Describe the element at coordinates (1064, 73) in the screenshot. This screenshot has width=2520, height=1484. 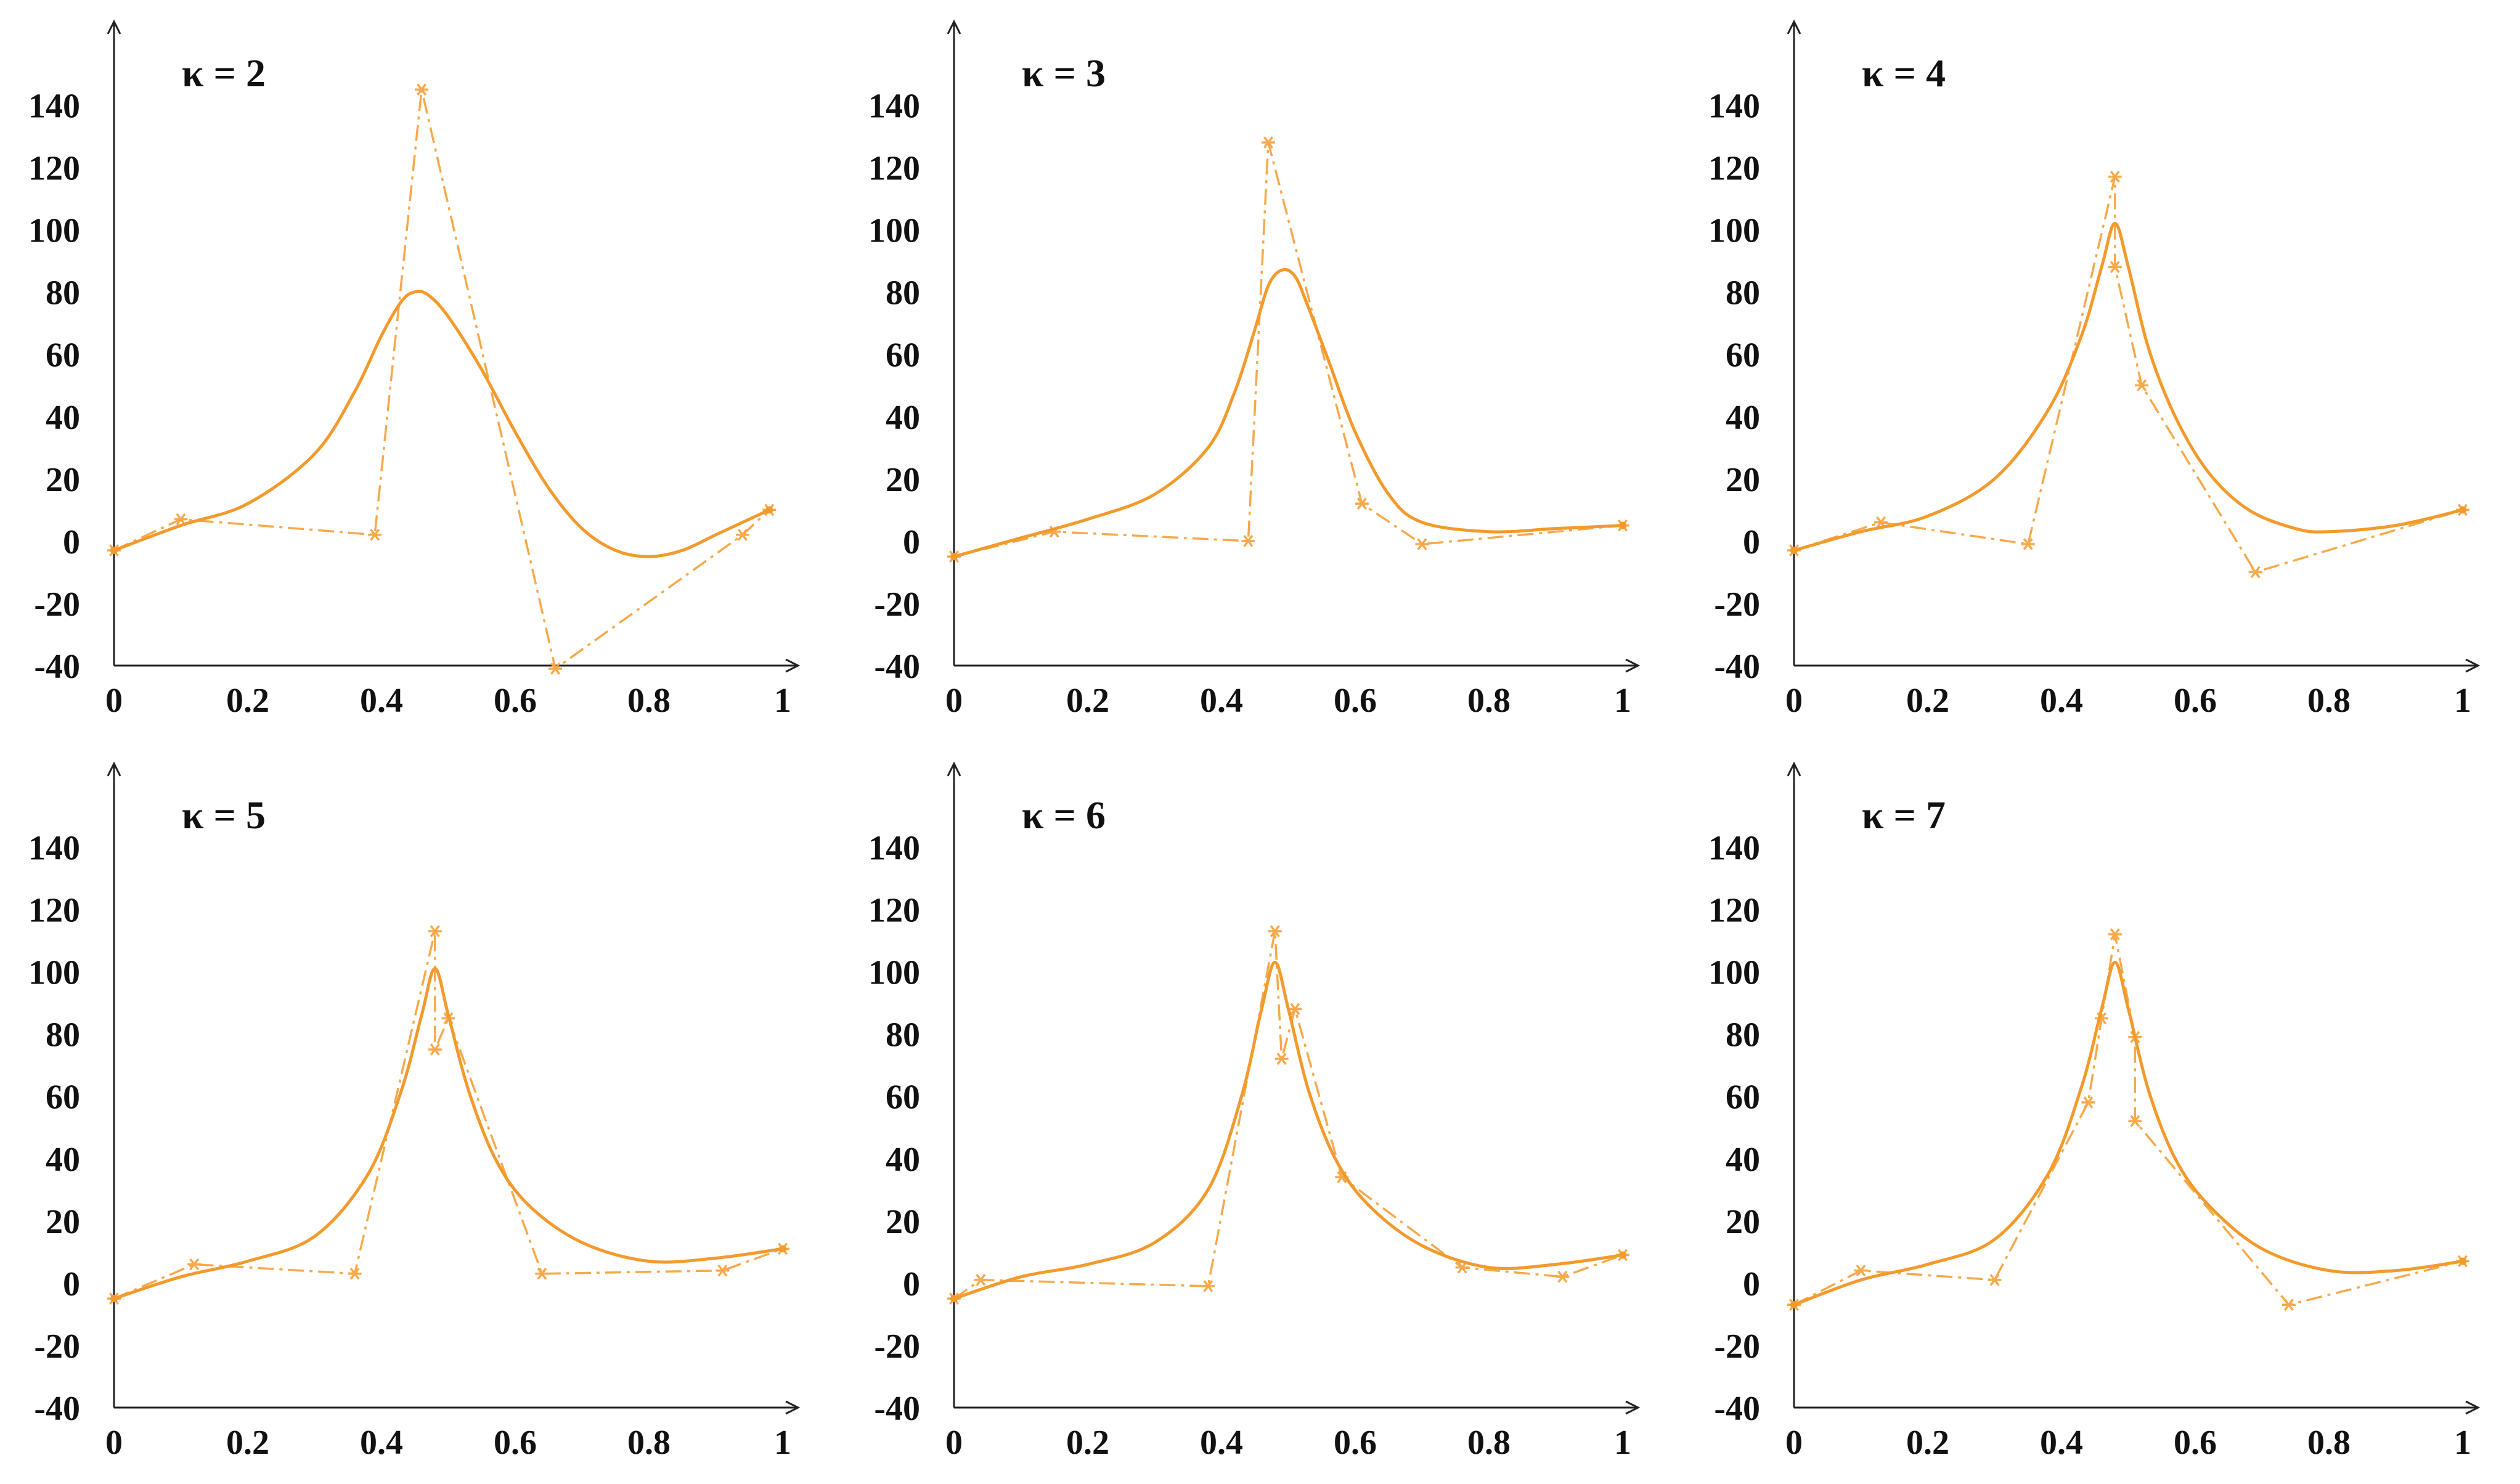
I see `panel-title: κ = 3` at that location.